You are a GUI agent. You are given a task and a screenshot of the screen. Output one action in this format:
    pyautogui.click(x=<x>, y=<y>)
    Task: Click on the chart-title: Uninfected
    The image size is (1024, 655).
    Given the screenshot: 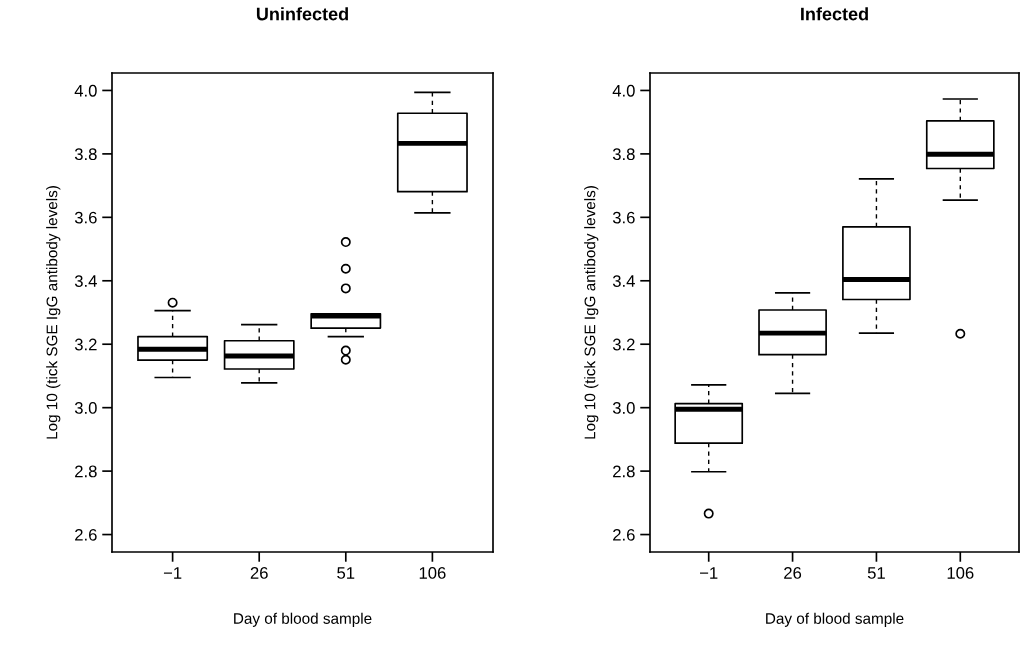 What is the action you would take?
    pyautogui.click(x=302, y=14)
    